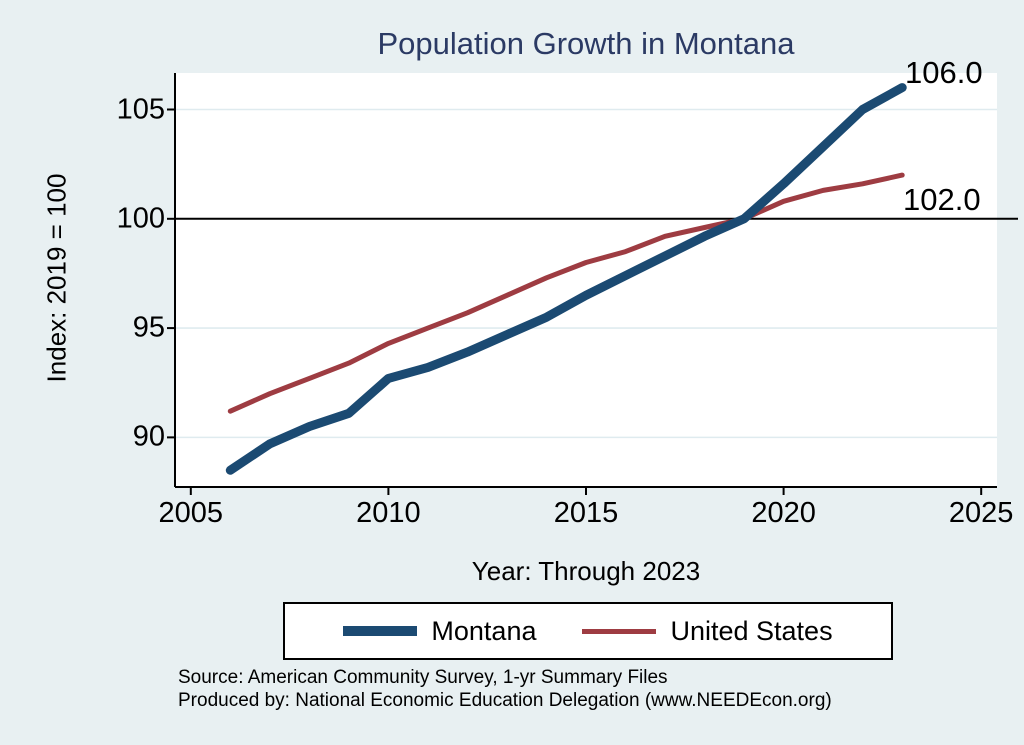 The width and height of the screenshot is (1024, 745). I want to click on legend-item-montana: Montana, so click(439, 631).